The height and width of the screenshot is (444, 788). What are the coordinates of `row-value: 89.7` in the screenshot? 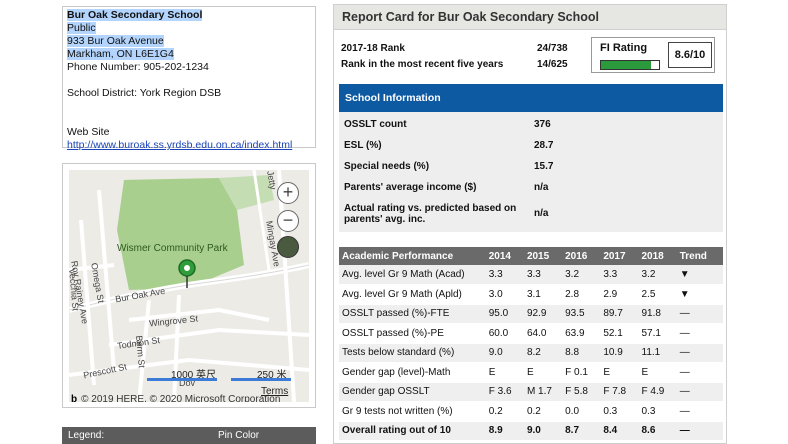 It's located at (619, 314).